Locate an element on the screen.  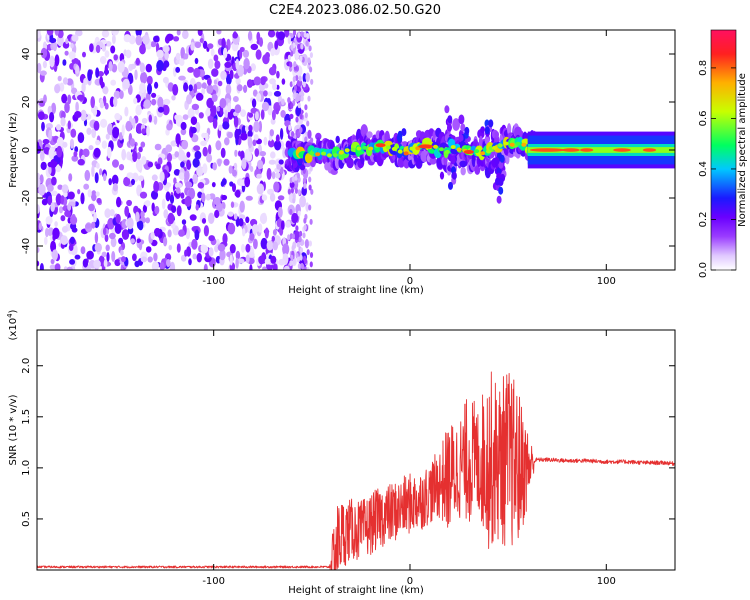
colorbar-tick-label: 0.6 is located at coordinates (703, 118).